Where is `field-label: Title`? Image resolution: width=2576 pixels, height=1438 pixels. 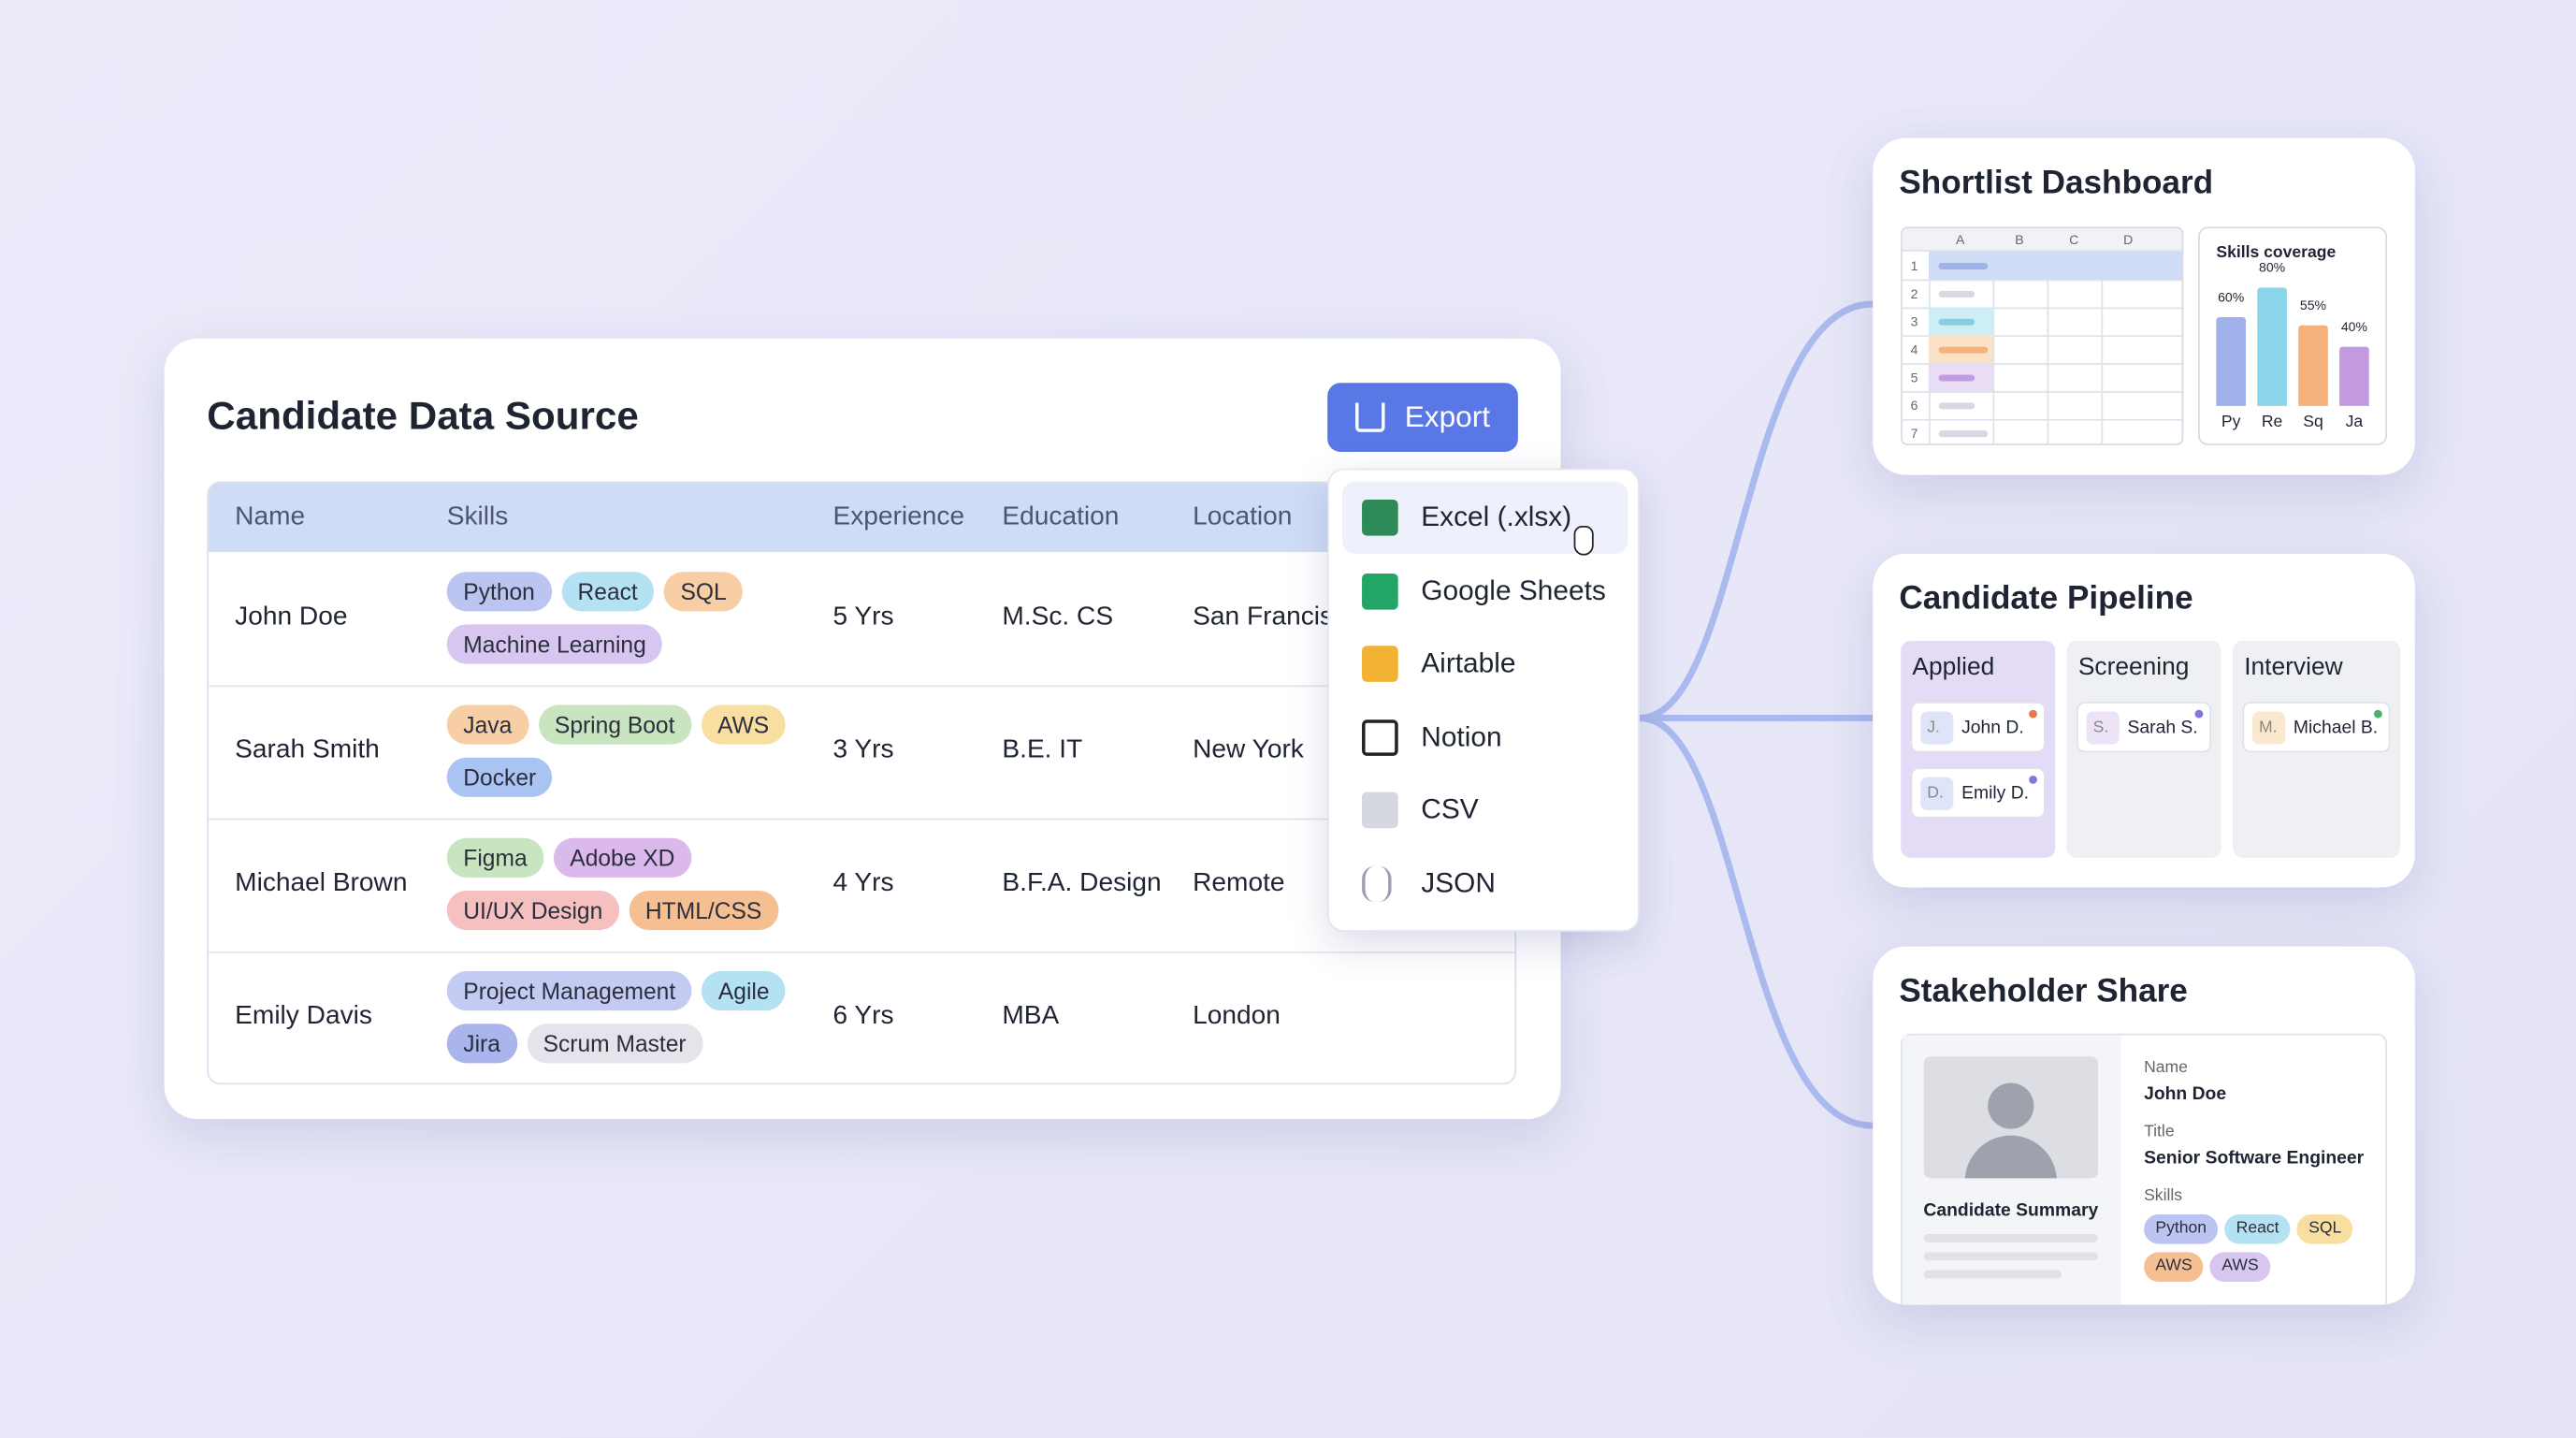
field-label: Title is located at coordinates (2159, 1132).